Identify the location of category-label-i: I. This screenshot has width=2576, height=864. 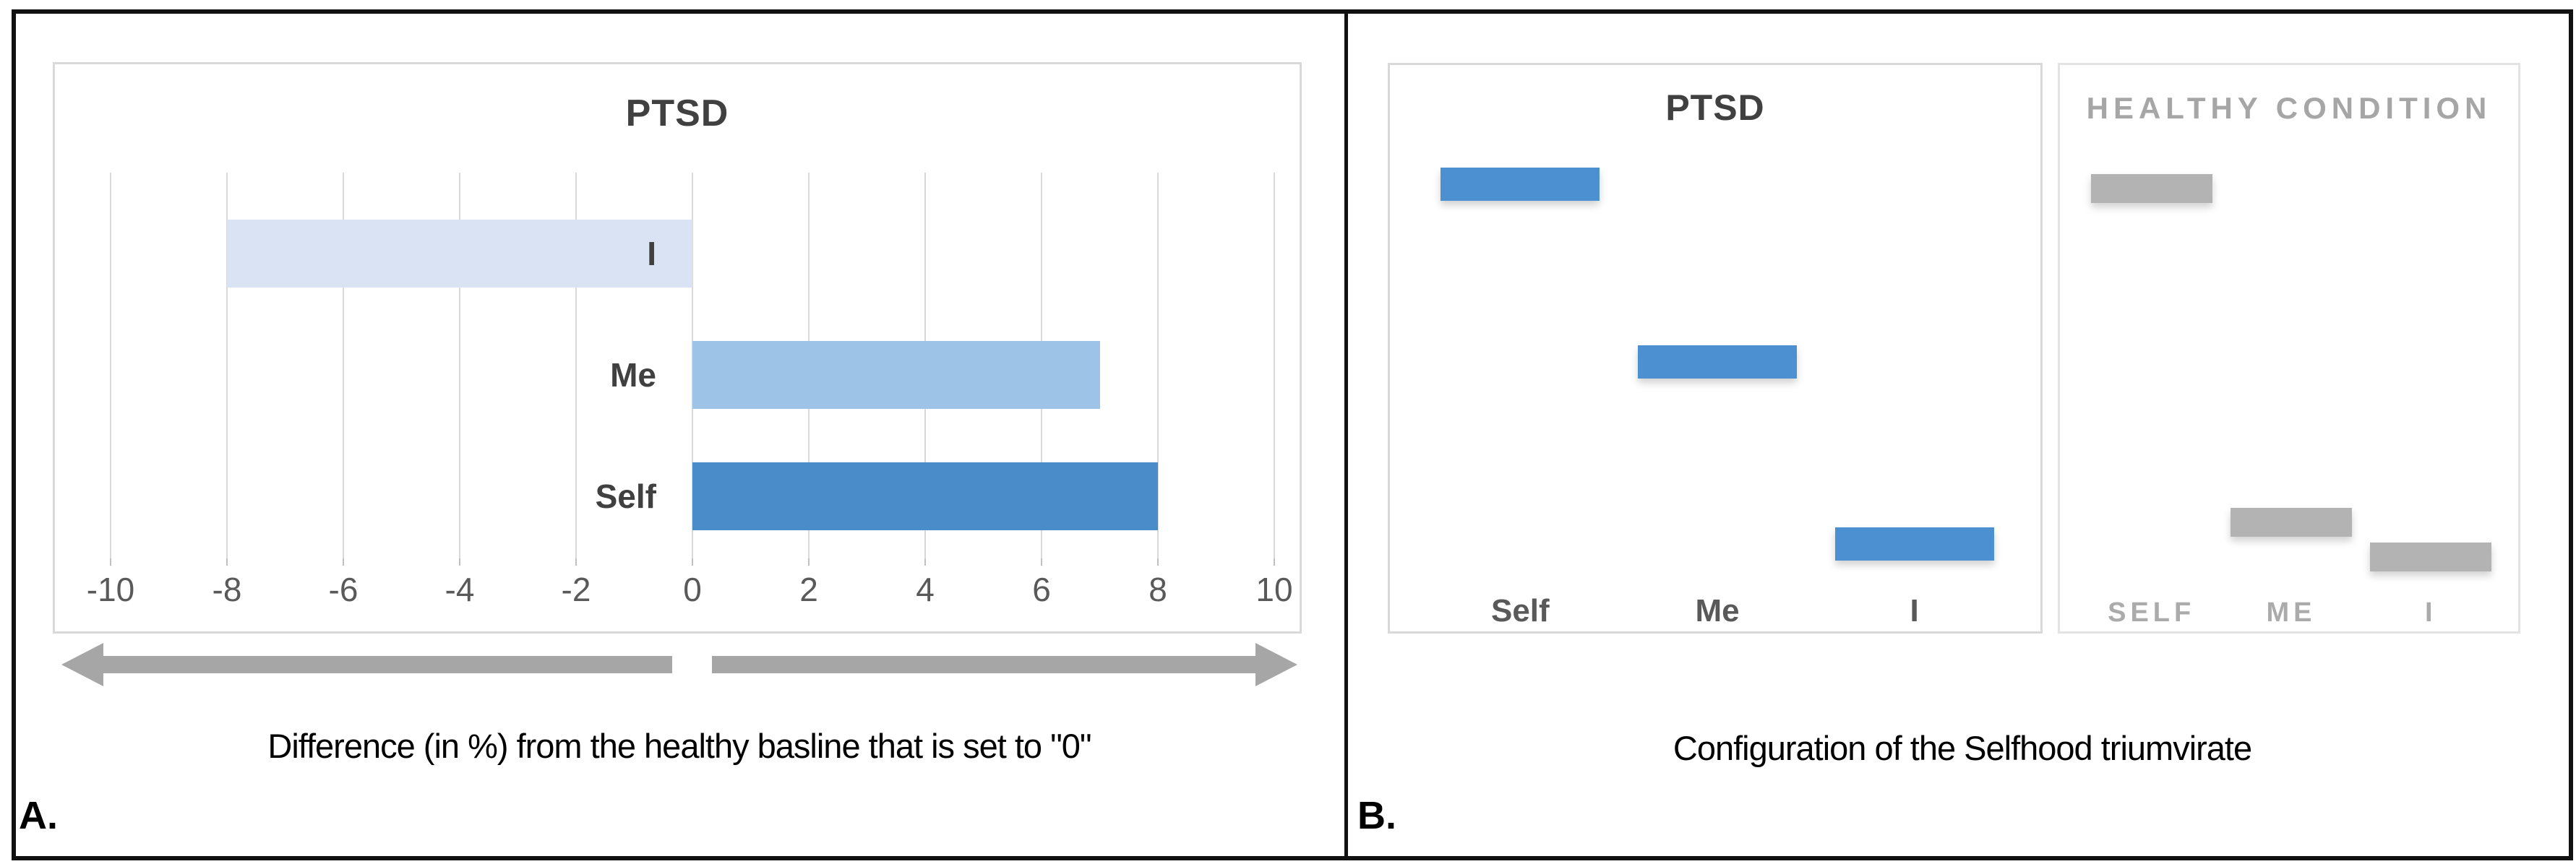
(652, 253).